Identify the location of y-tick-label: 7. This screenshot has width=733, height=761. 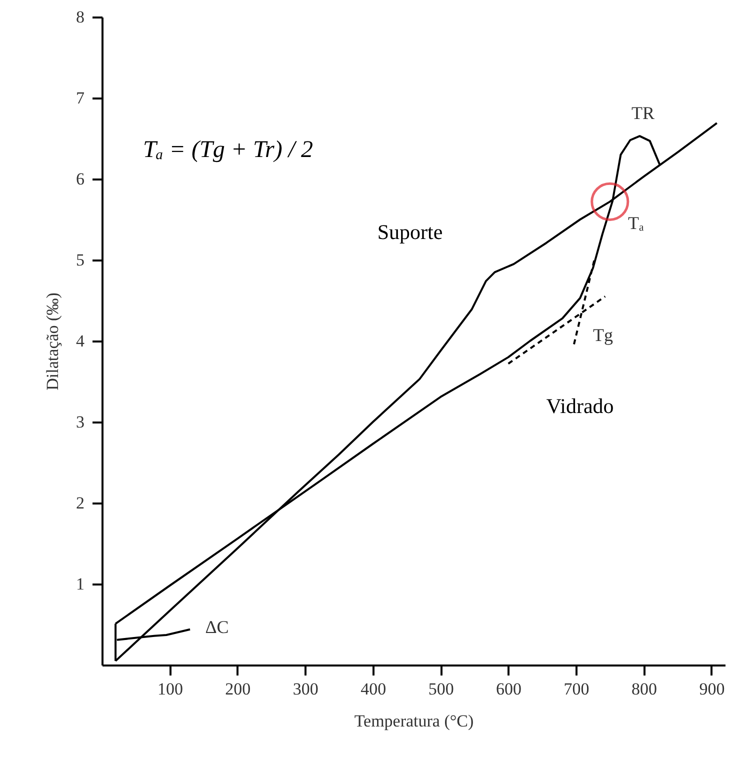
(80, 98).